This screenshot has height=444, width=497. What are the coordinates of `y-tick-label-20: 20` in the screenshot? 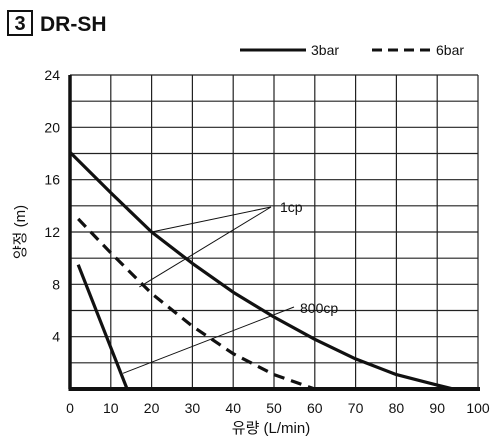 It's located at (52, 127).